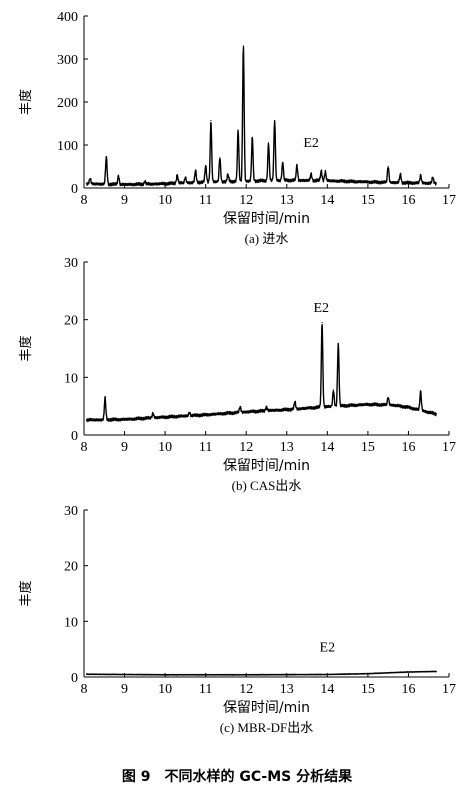 This screenshot has width=474, height=799. I want to click on y-tick-label: 300, so click(67, 60).